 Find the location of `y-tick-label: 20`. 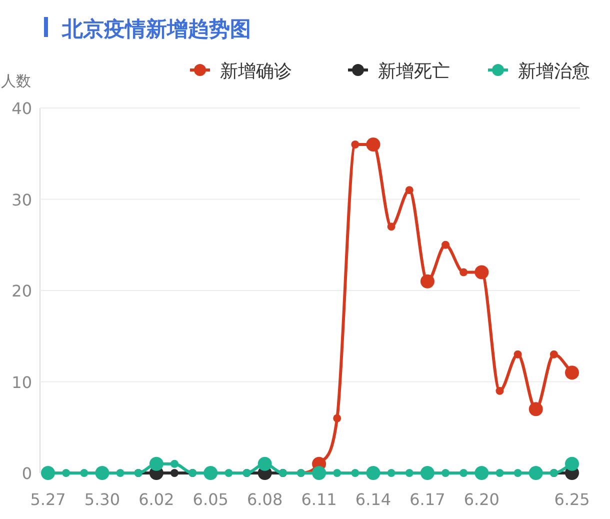

y-tick-label: 20 is located at coordinates (22, 291).